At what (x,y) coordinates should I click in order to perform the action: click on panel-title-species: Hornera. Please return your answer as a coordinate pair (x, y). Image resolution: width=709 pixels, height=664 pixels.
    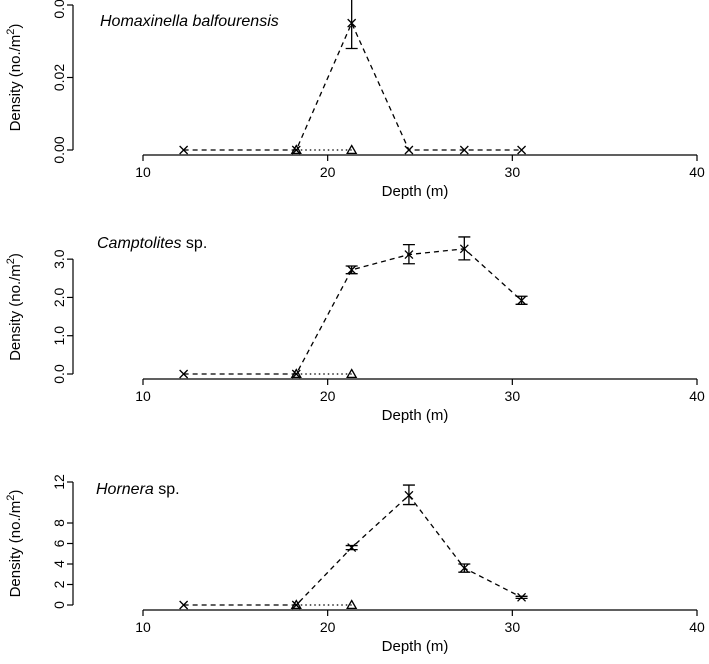
    Looking at the image, I should click on (125, 489).